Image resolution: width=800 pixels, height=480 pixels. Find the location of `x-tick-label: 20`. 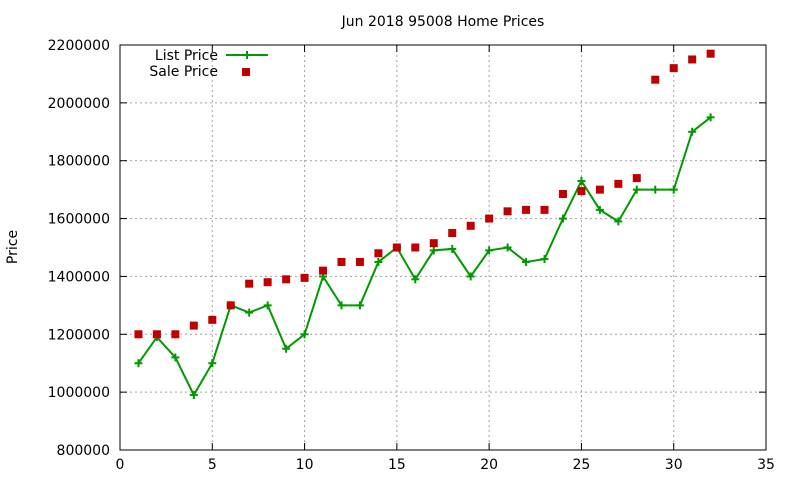

x-tick-label: 20 is located at coordinates (489, 465).